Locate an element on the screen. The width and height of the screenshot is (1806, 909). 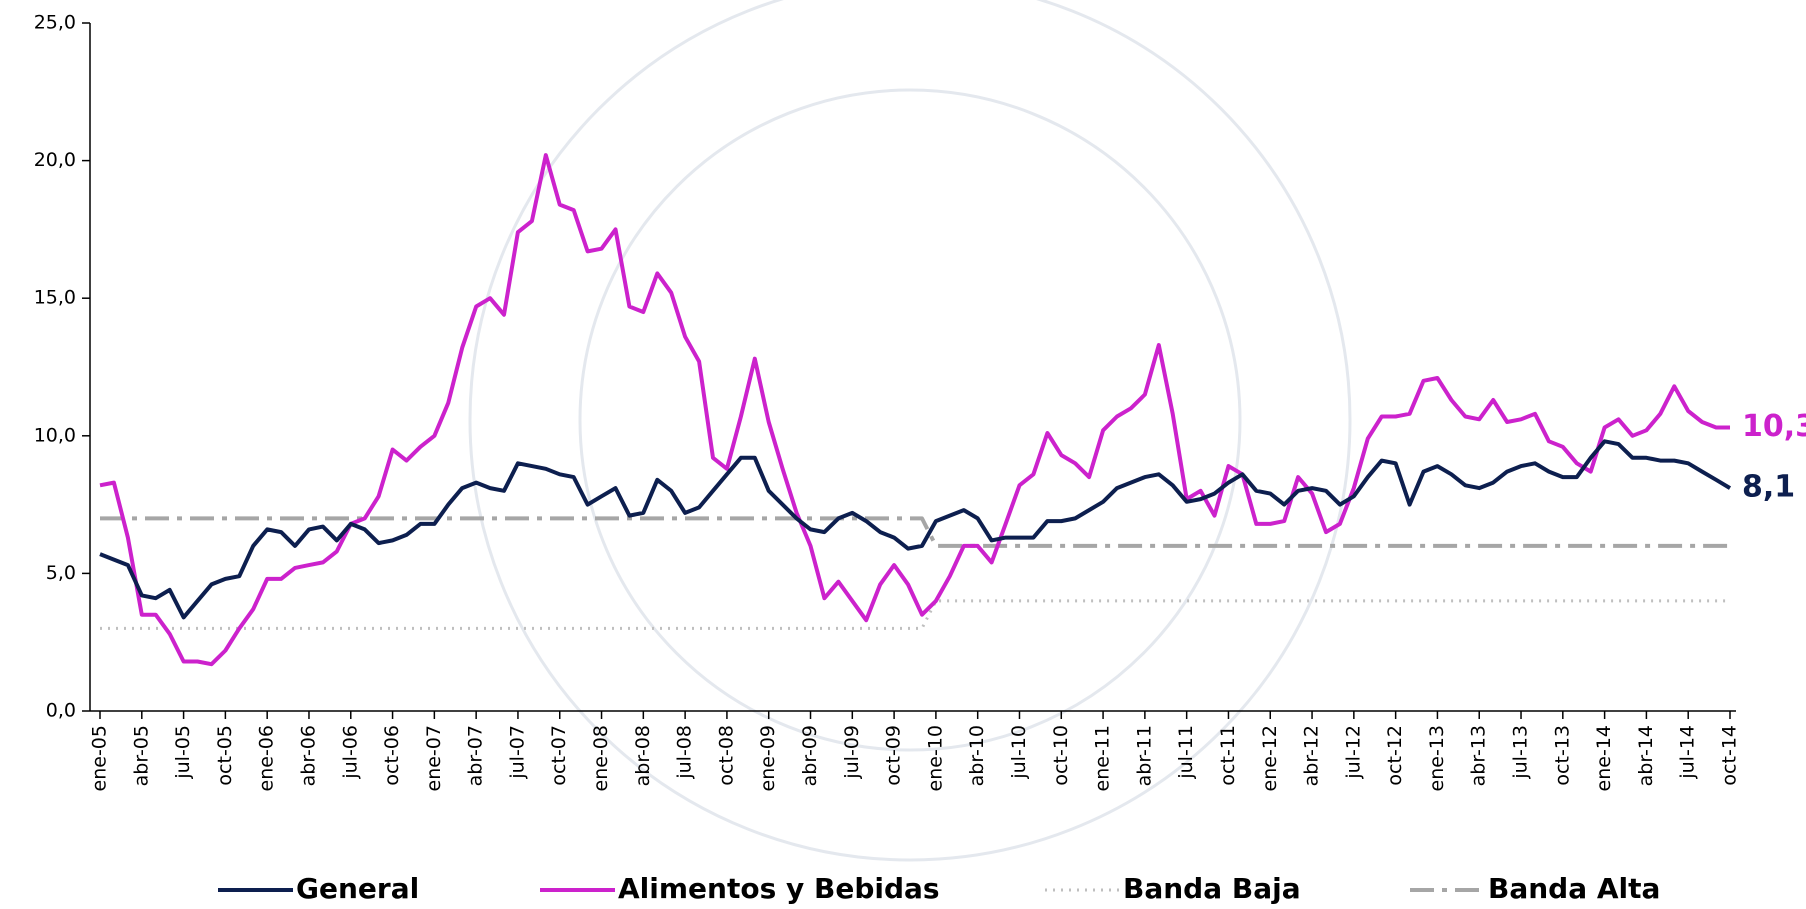
x-tick-label: oct-06 is located at coordinates (392, 755).